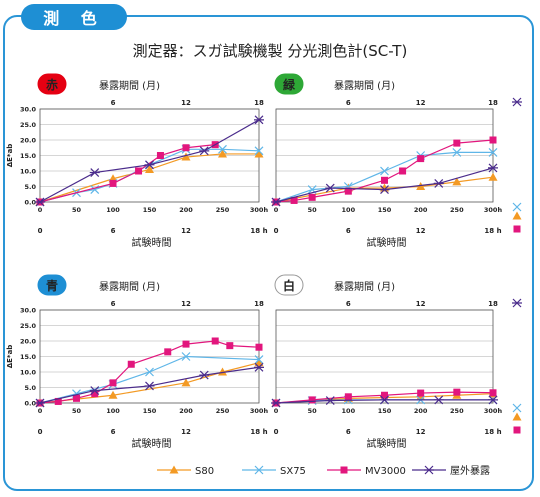 This screenshot has width=540, height=497. Describe the element at coordinates (270, 51) in the screenshot. I see `page-title: 測定器：スガ試験機製 分光測色計(SC-T)` at that location.